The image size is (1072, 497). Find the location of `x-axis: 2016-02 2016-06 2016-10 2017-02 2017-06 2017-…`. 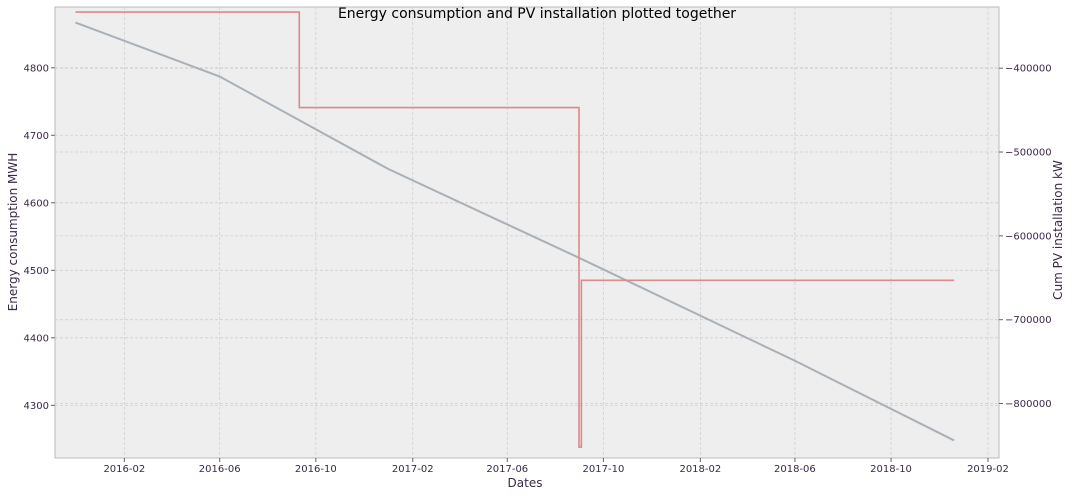

x-axis: 2016-02 2016-06 2016-10 2017-02 2017-06 2017-… is located at coordinates (556, 466).